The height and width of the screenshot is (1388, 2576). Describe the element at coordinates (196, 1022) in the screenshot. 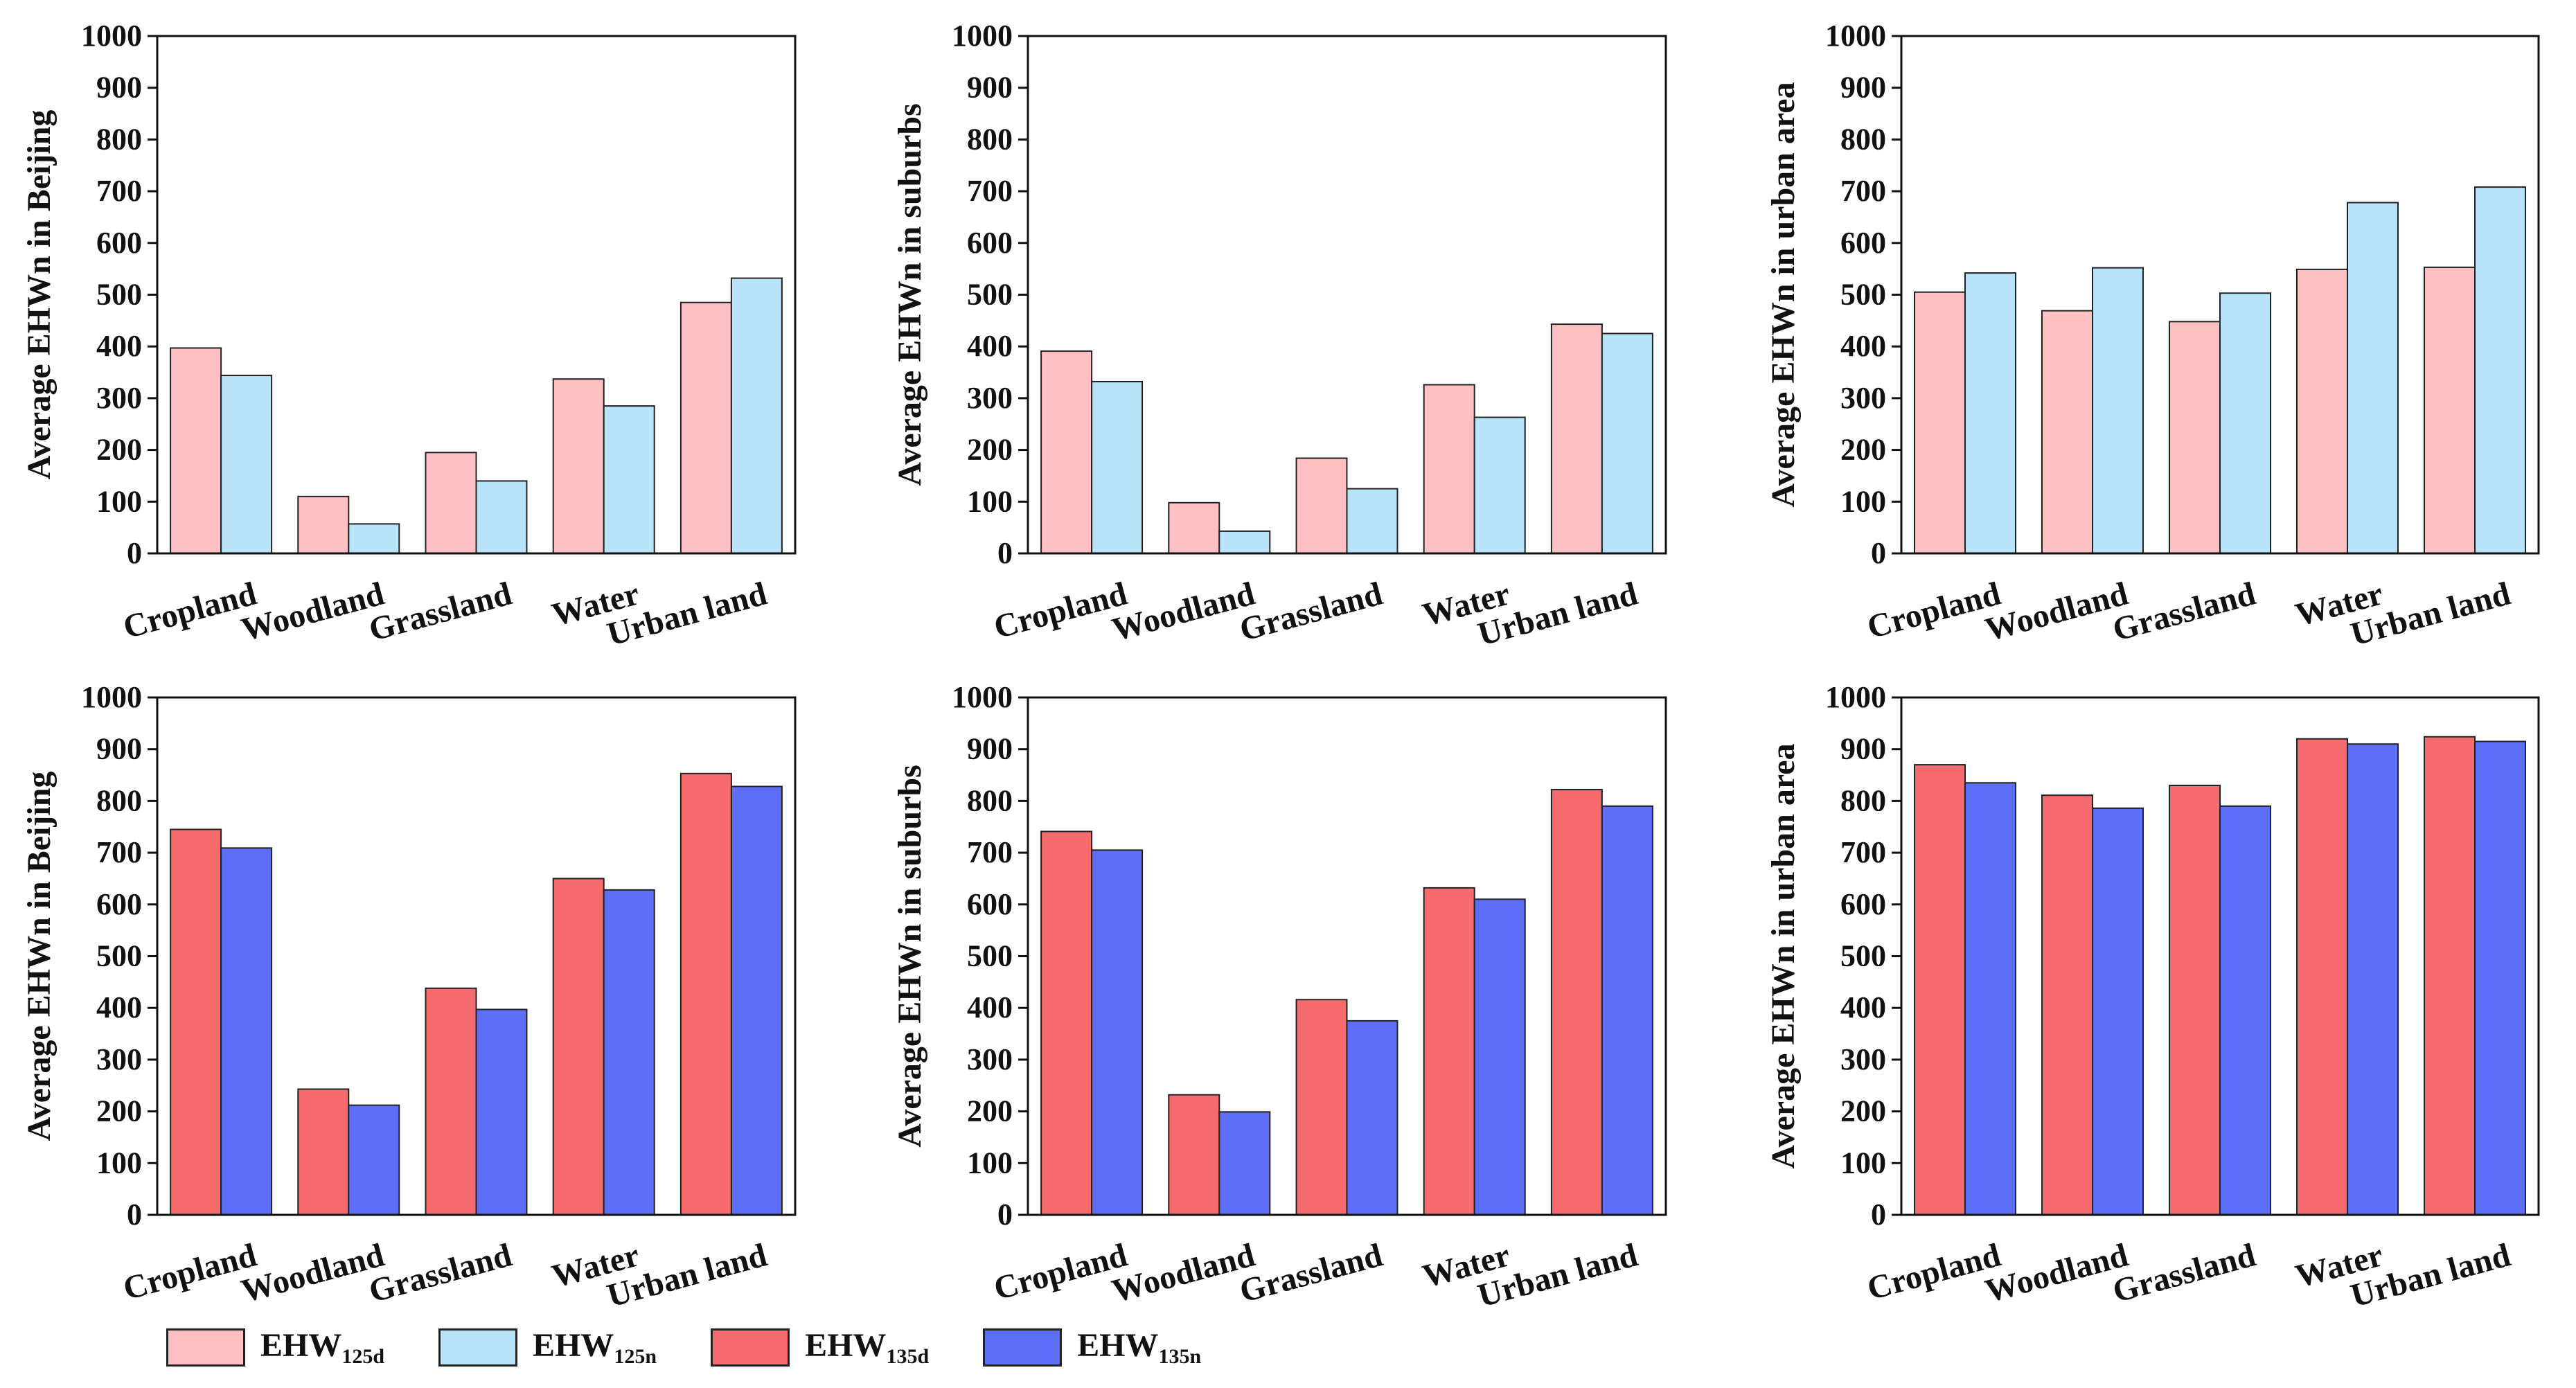

I see `bar-ehw135d-cropland` at that location.